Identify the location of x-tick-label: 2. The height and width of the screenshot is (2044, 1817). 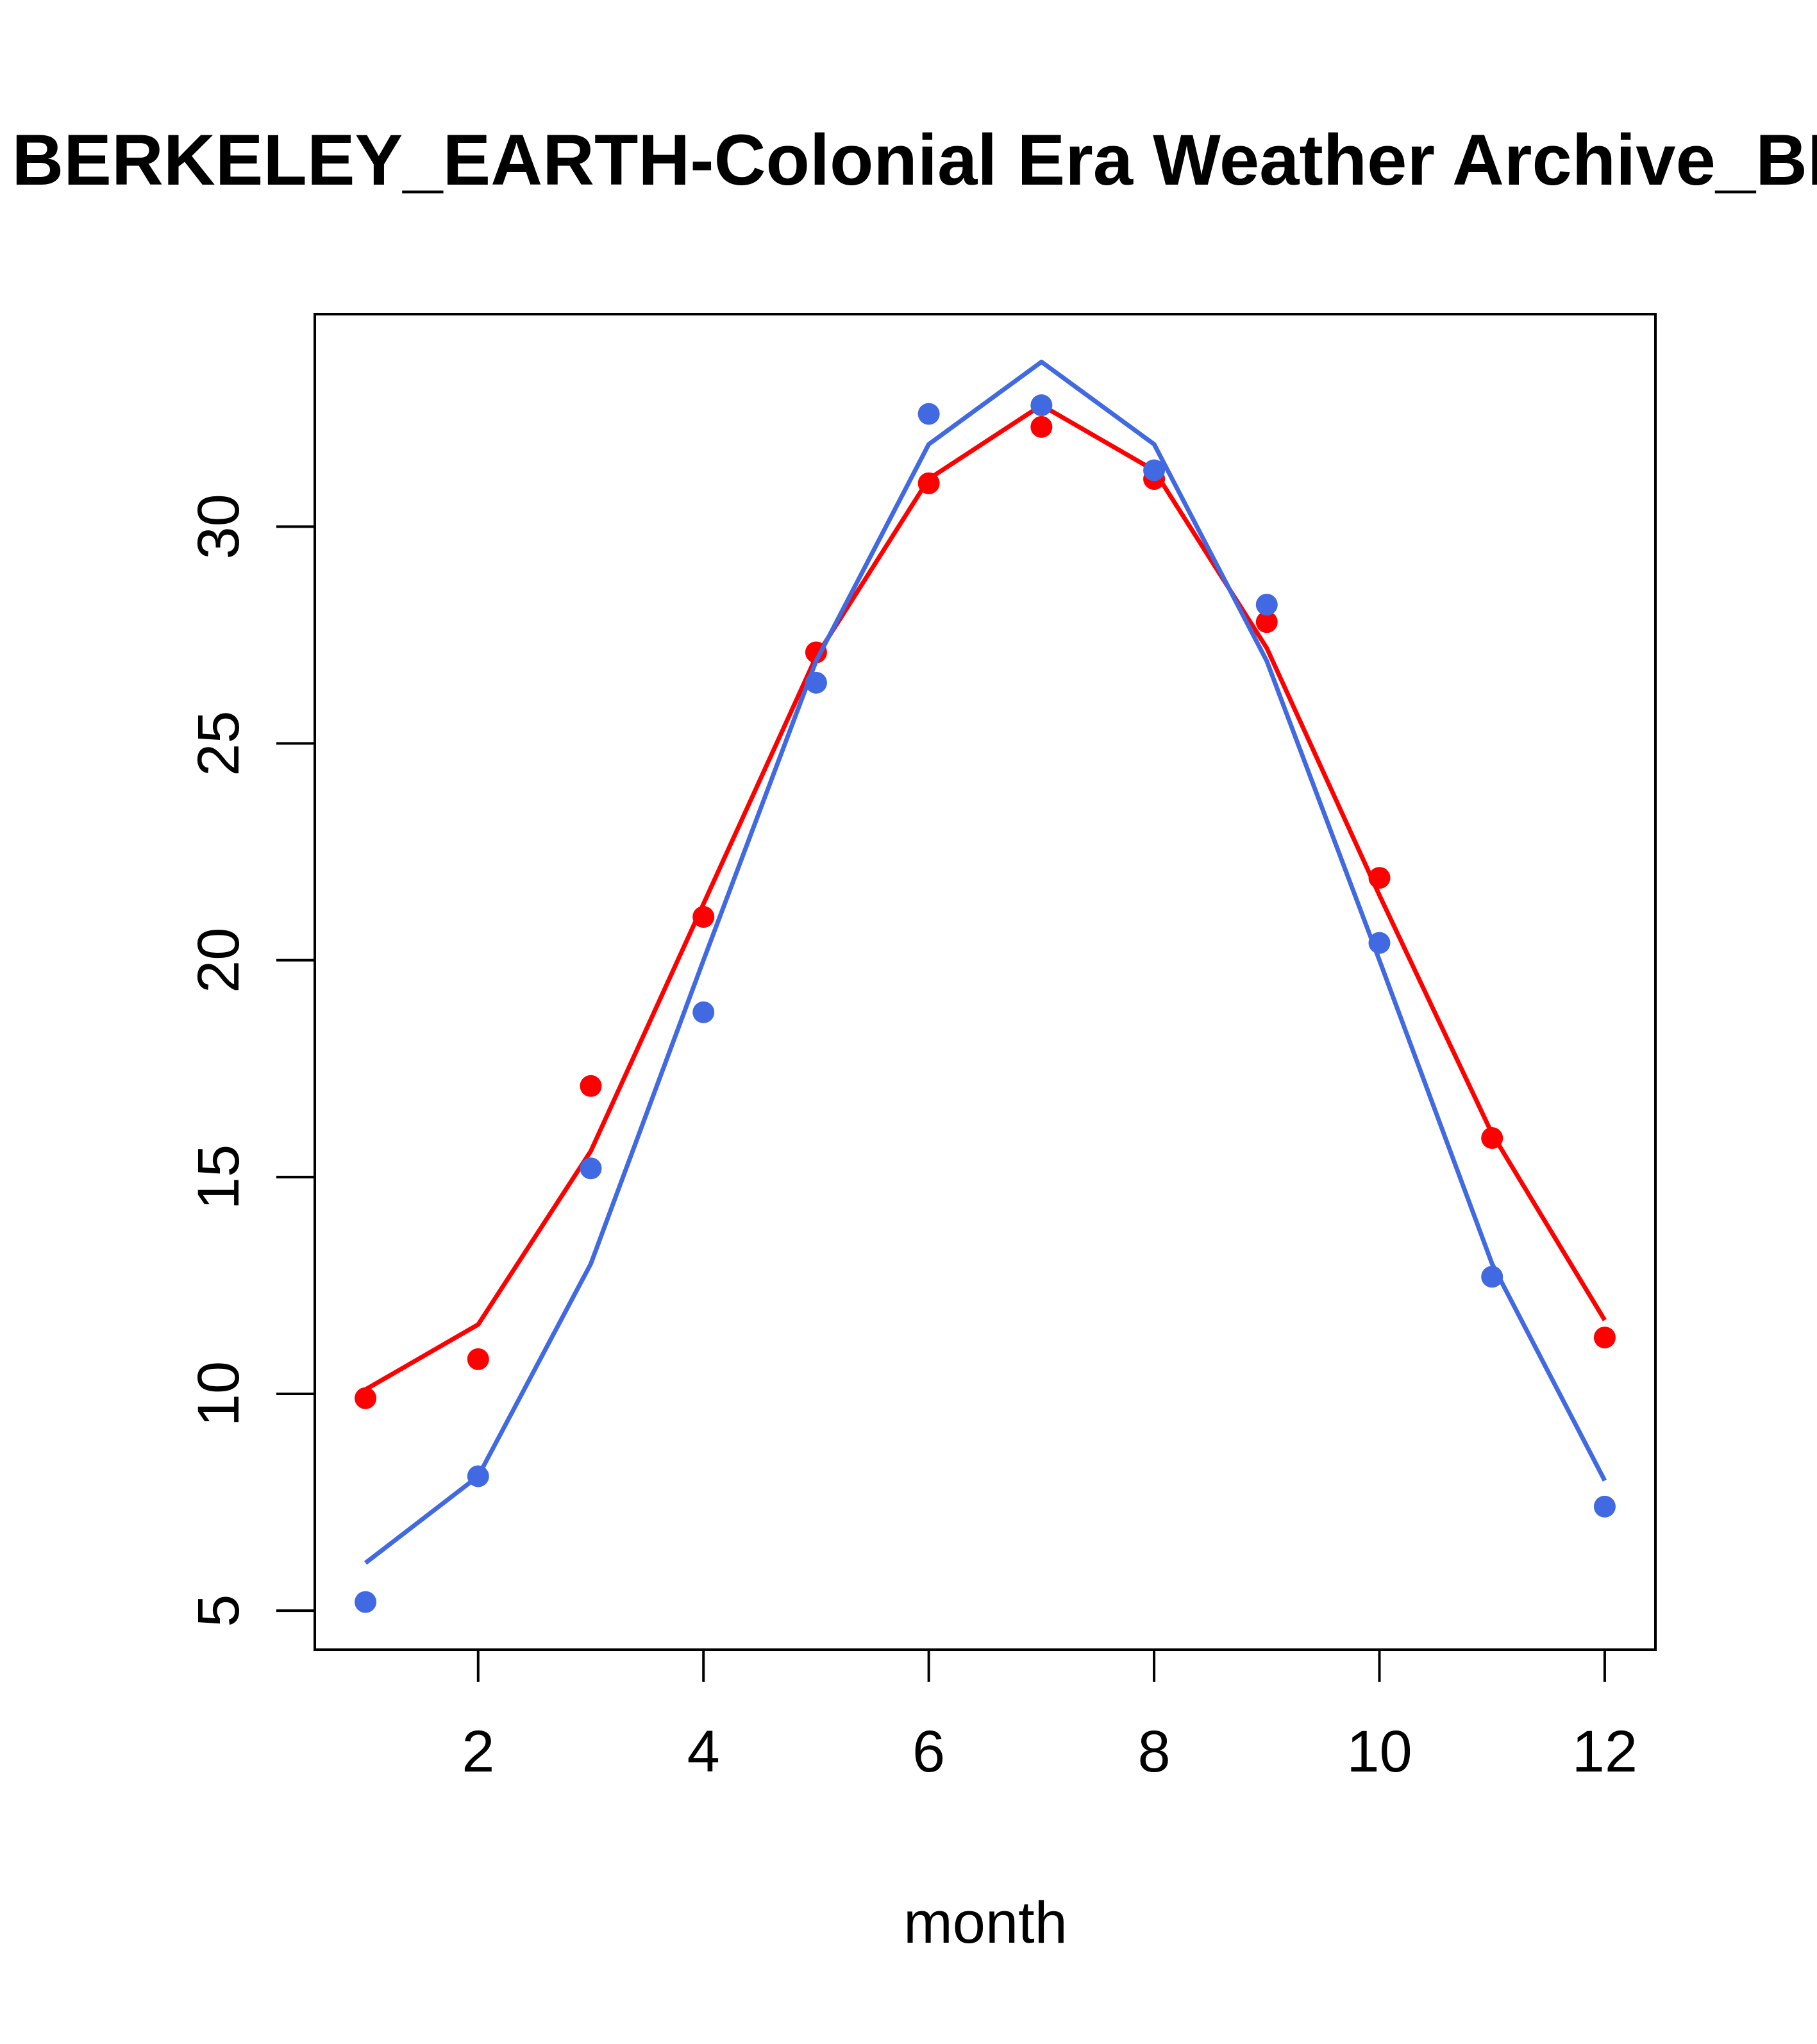
(478, 1752).